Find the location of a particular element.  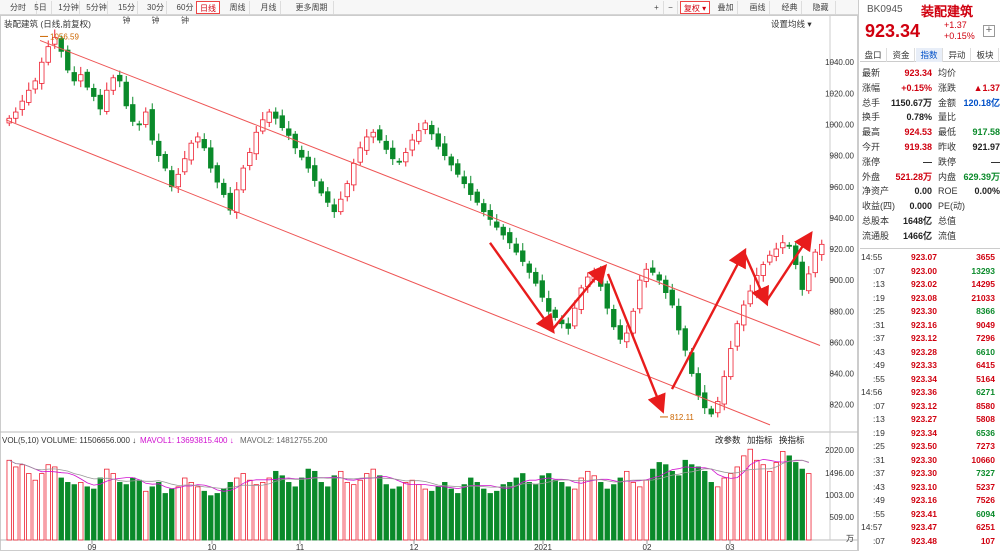

vol-panel-button: 换指标 is located at coordinates (792, 440).